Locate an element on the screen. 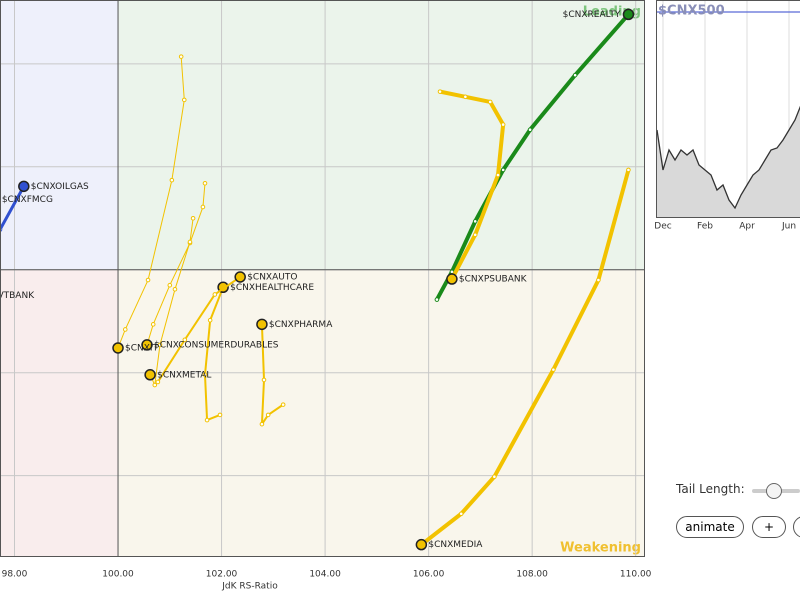 Image resolution: width=800 pixels, height=600 pixels. x-tick-label: Dec is located at coordinates (662, 227).